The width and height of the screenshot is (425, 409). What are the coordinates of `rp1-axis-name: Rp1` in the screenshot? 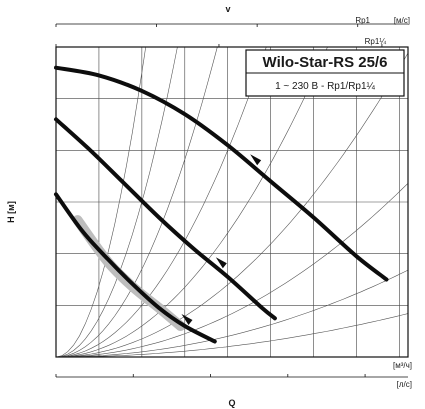 It's located at (362, 20).